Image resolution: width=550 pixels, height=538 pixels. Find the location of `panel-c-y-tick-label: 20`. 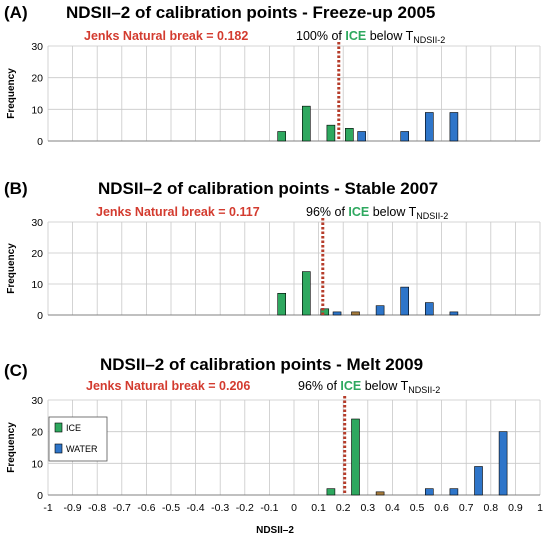

panel-c-y-tick-label: 20 is located at coordinates (37, 433).